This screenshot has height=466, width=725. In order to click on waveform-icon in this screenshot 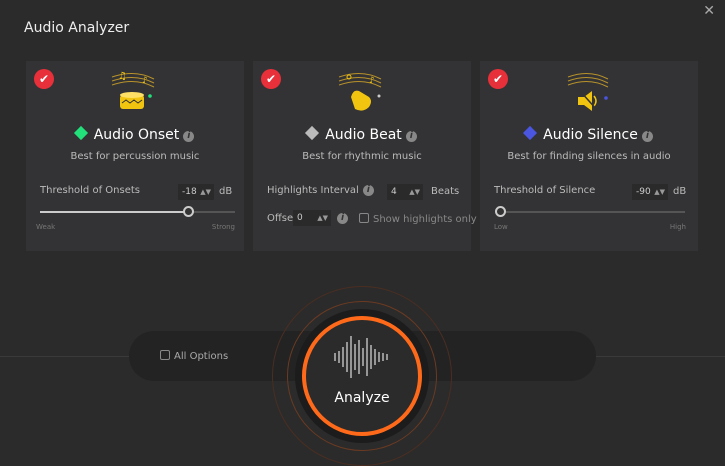, I will do `click(361, 357)`.